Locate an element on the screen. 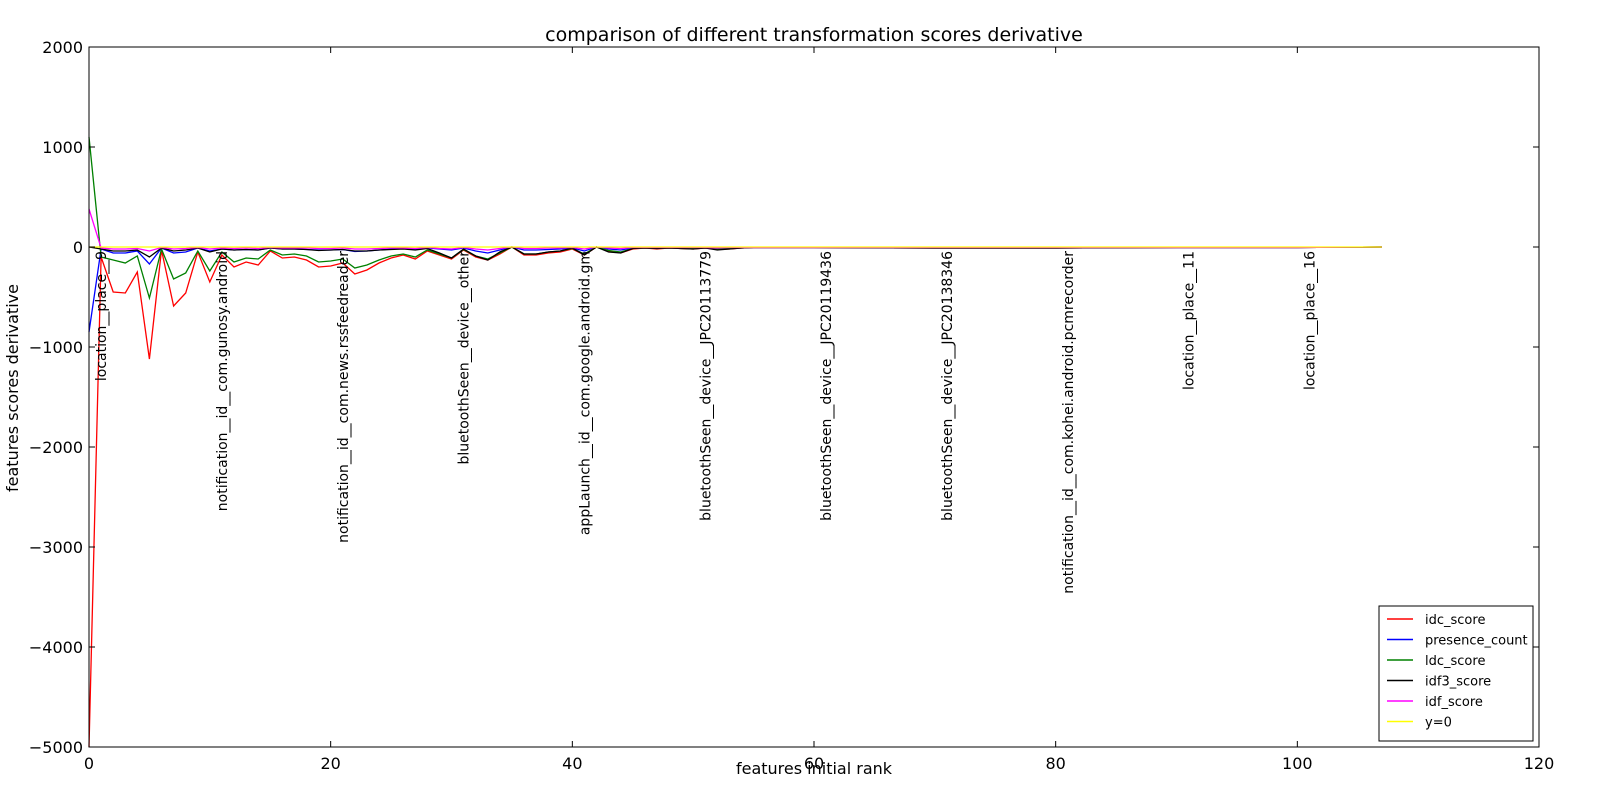 This screenshot has height=807, width=1599. annotation-label: bluetoothSeen__device__JPC20113779 is located at coordinates (706, 386).